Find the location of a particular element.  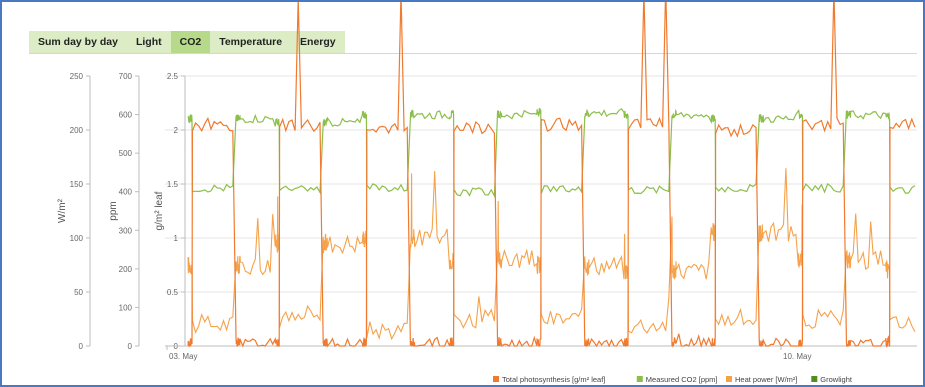

tick-label: 150 is located at coordinates (77, 184).